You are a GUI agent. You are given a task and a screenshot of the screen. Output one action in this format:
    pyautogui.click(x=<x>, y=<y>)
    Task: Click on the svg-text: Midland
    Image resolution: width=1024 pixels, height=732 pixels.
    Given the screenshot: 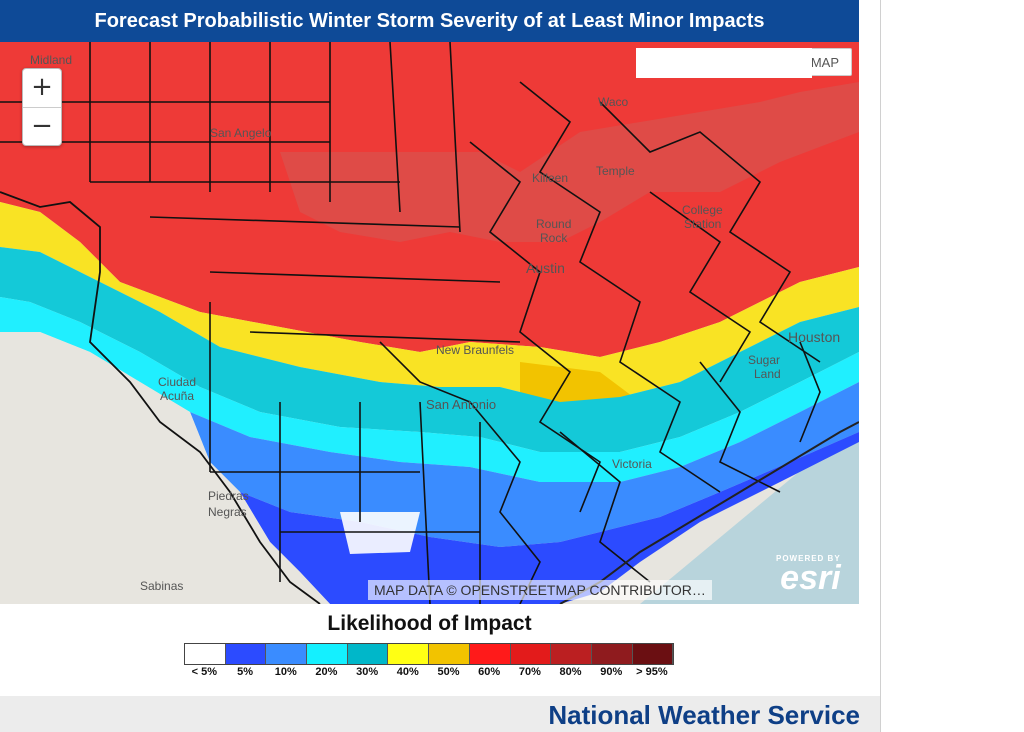 What is the action you would take?
    pyautogui.click(x=51, y=60)
    